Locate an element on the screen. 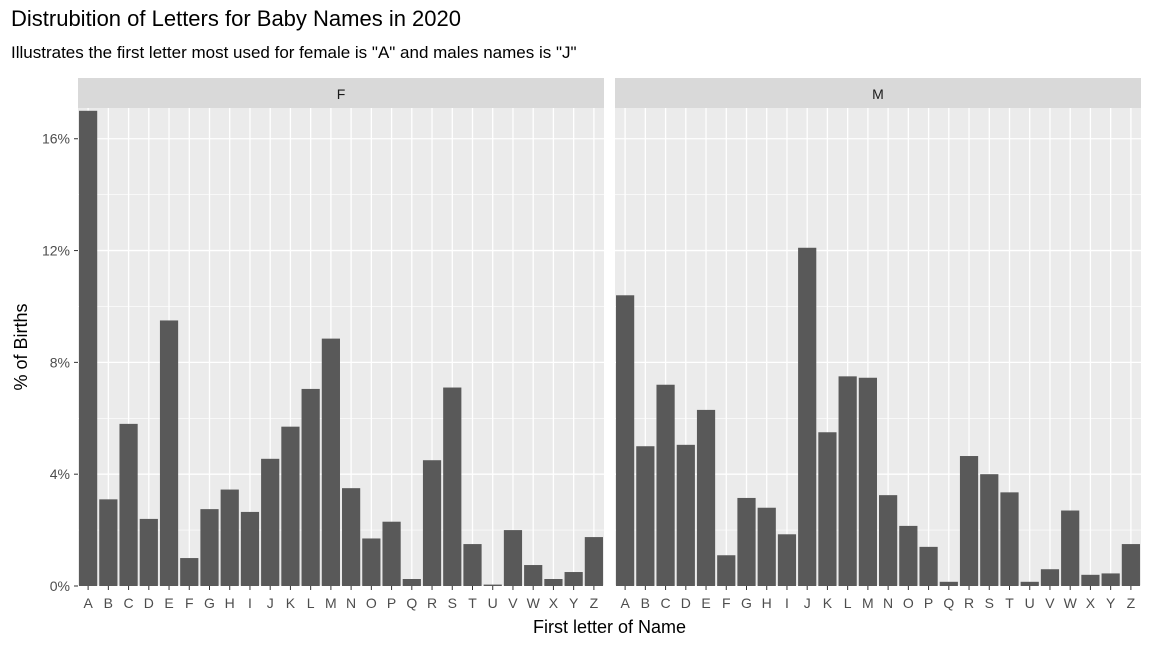 The width and height of the screenshot is (1152, 648). x-tick-label: K is located at coordinates (291, 603).